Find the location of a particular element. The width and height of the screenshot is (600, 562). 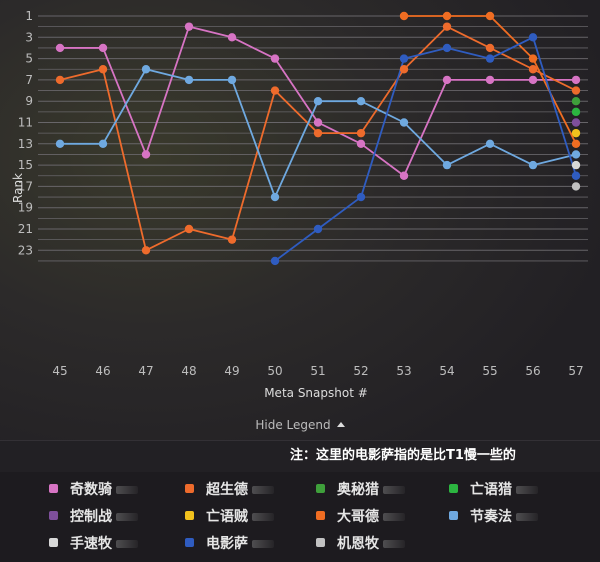

legend-item: 奇数骑 is located at coordinates (93, 490).